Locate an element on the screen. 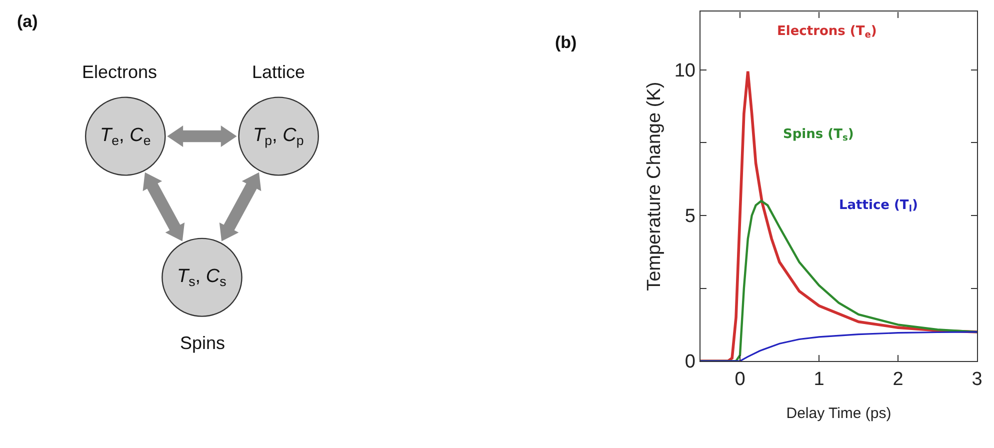 Image resolution: width=994 pixels, height=448 pixels. x-tick-label: 1 is located at coordinates (819, 379).